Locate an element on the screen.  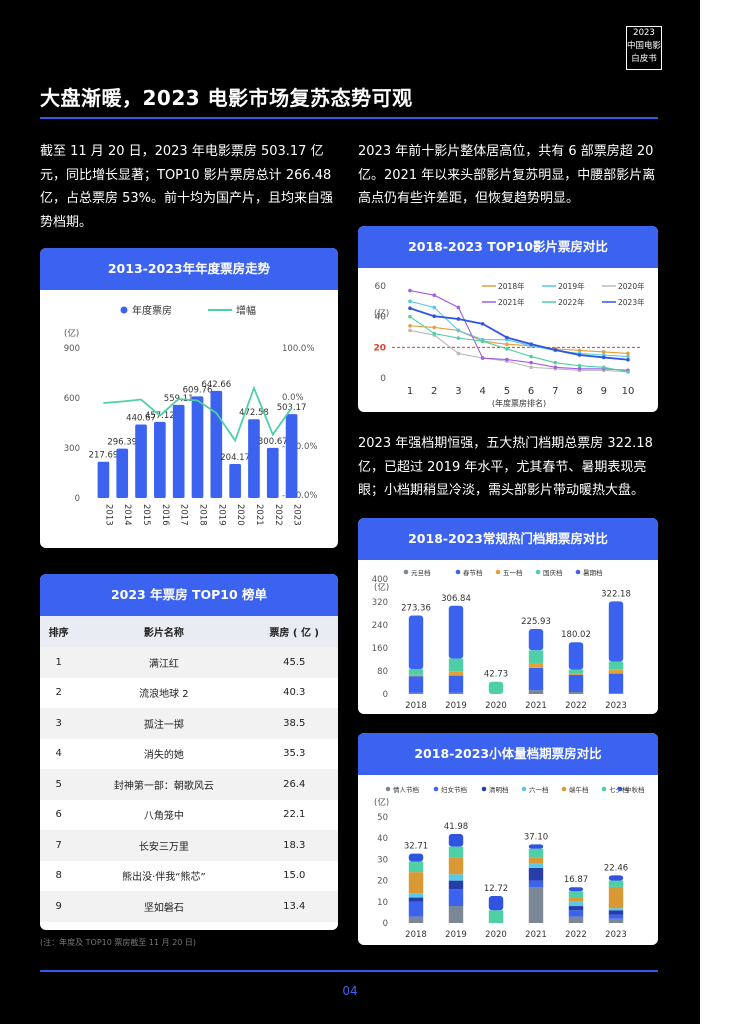
cell-rank: 2 is located at coordinates (58, 693).